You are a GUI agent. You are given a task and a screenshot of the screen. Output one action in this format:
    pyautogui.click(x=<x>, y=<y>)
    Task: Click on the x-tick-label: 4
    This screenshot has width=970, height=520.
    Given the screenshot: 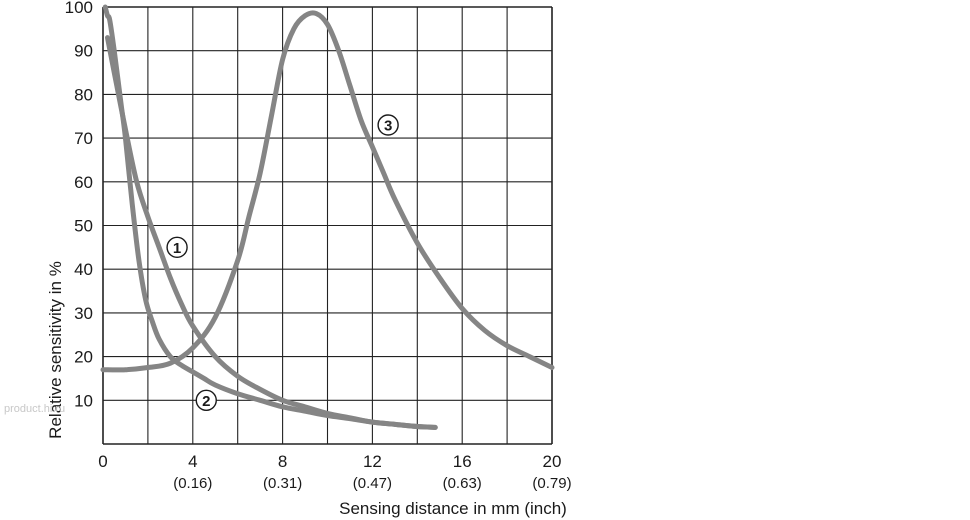 What is the action you would take?
    pyautogui.click(x=192, y=461)
    